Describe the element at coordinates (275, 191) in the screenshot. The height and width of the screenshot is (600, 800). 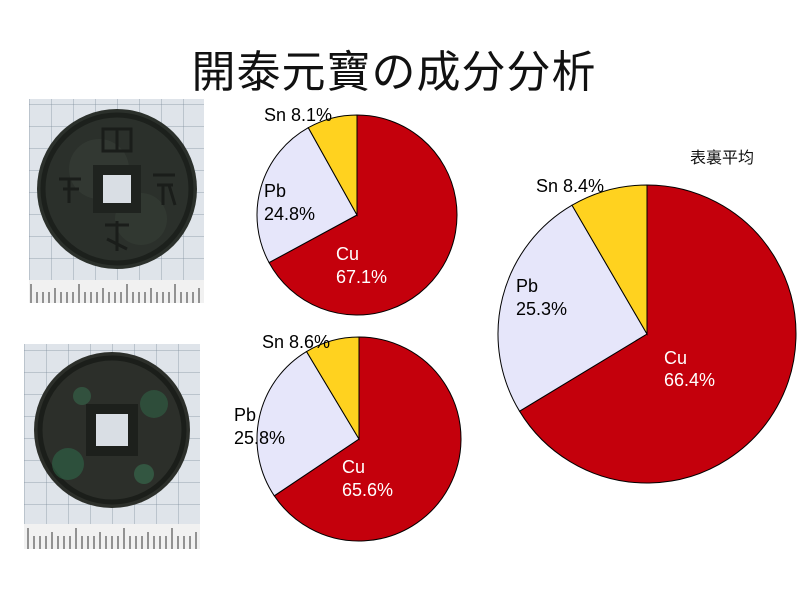
I see `pie-obverse-label-pb: Pb` at that location.